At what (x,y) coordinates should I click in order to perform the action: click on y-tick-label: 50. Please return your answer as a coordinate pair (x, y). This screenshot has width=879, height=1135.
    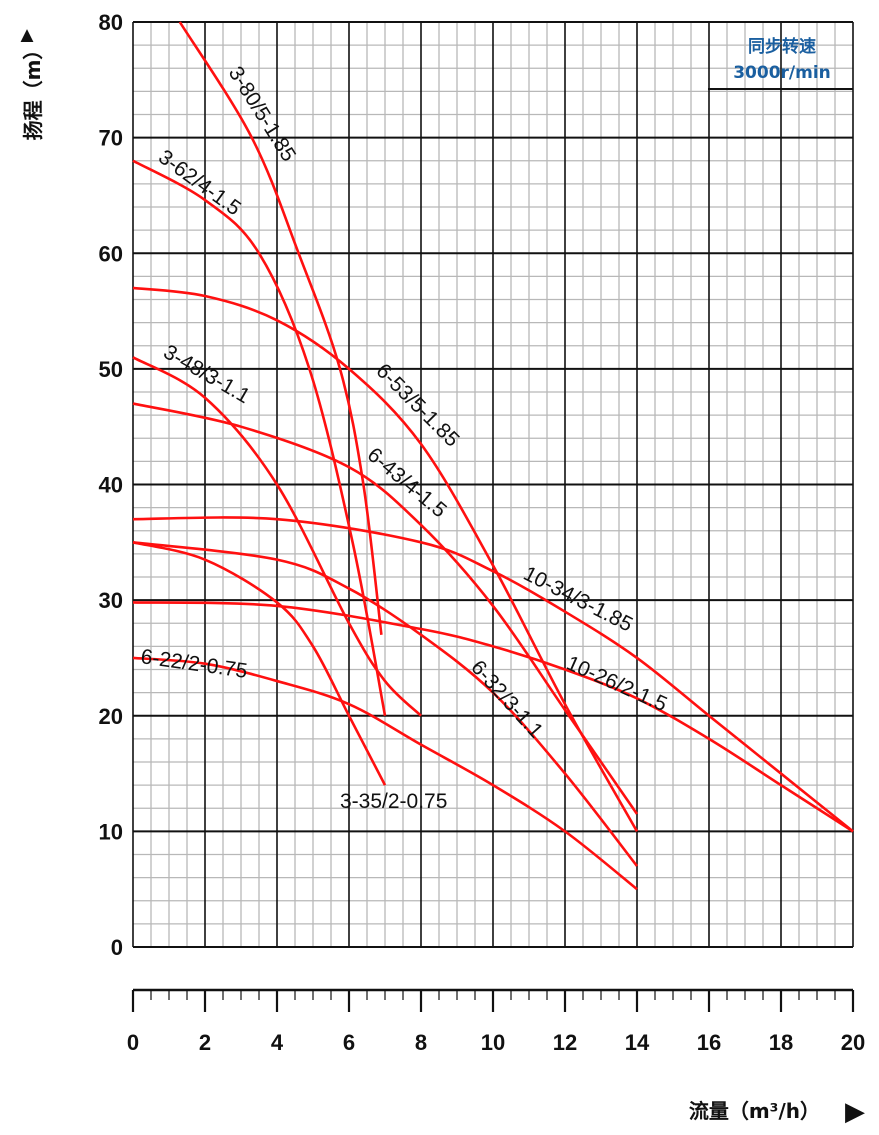
    Looking at the image, I should click on (111, 369).